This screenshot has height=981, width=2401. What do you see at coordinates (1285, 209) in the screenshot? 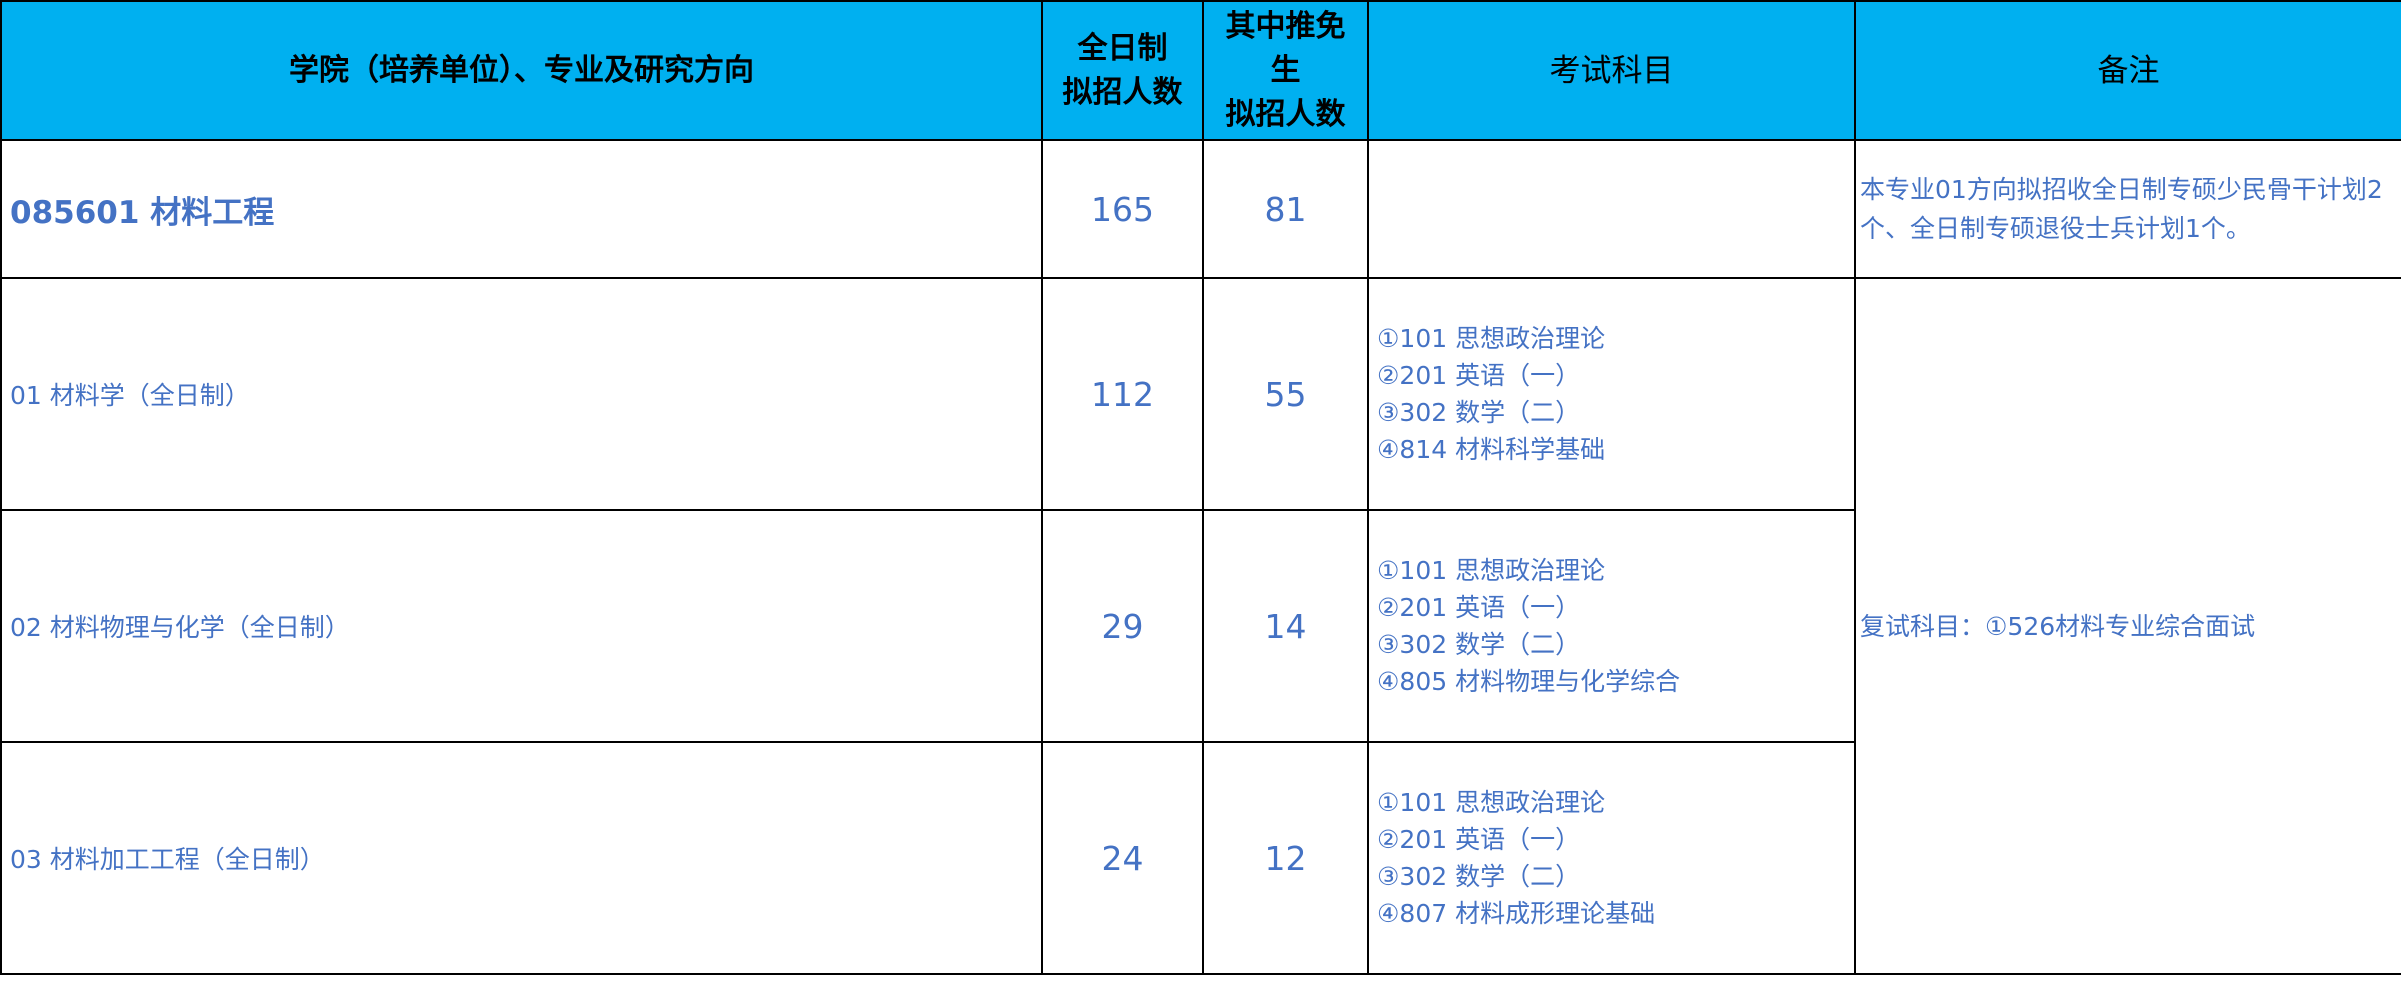
I see `exempt-count: 81` at bounding box center [1285, 209].